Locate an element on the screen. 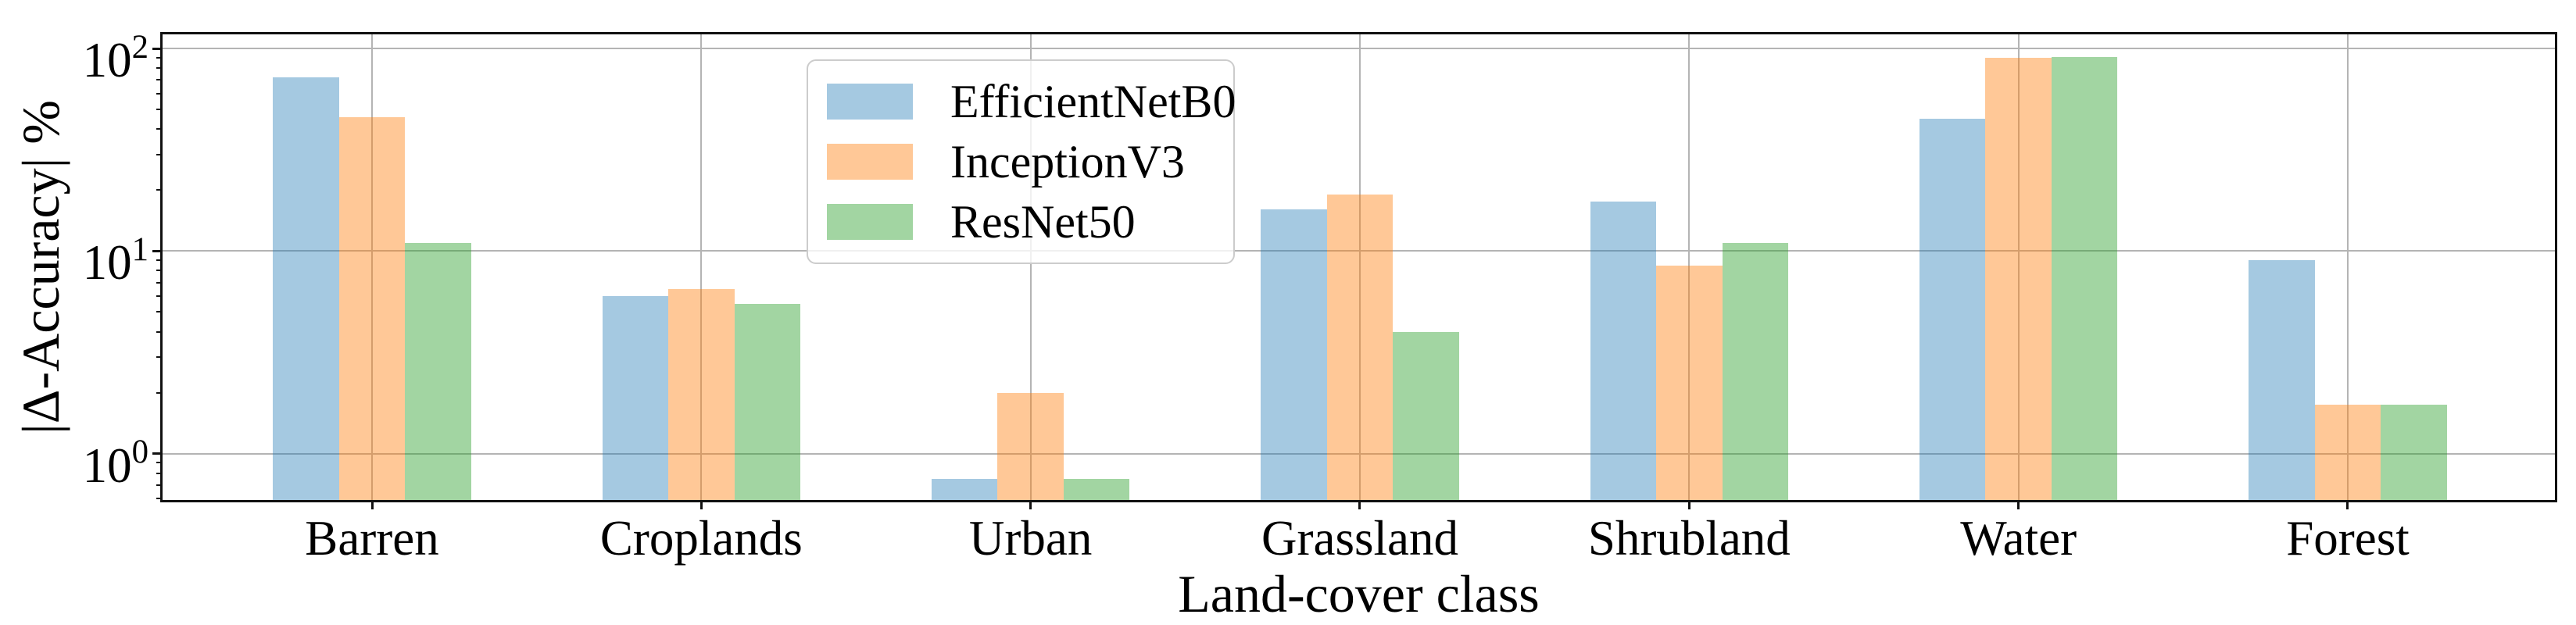 Image resolution: width=2576 pixels, height=625 pixels. bar-resnet50-shrubland is located at coordinates (1755, 371).